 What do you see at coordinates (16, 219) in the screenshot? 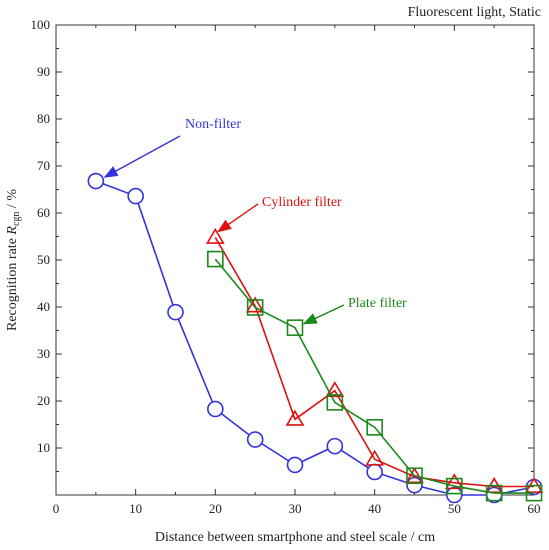
I see `y-axis-title-subscript: cgn` at bounding box center [16, 219].